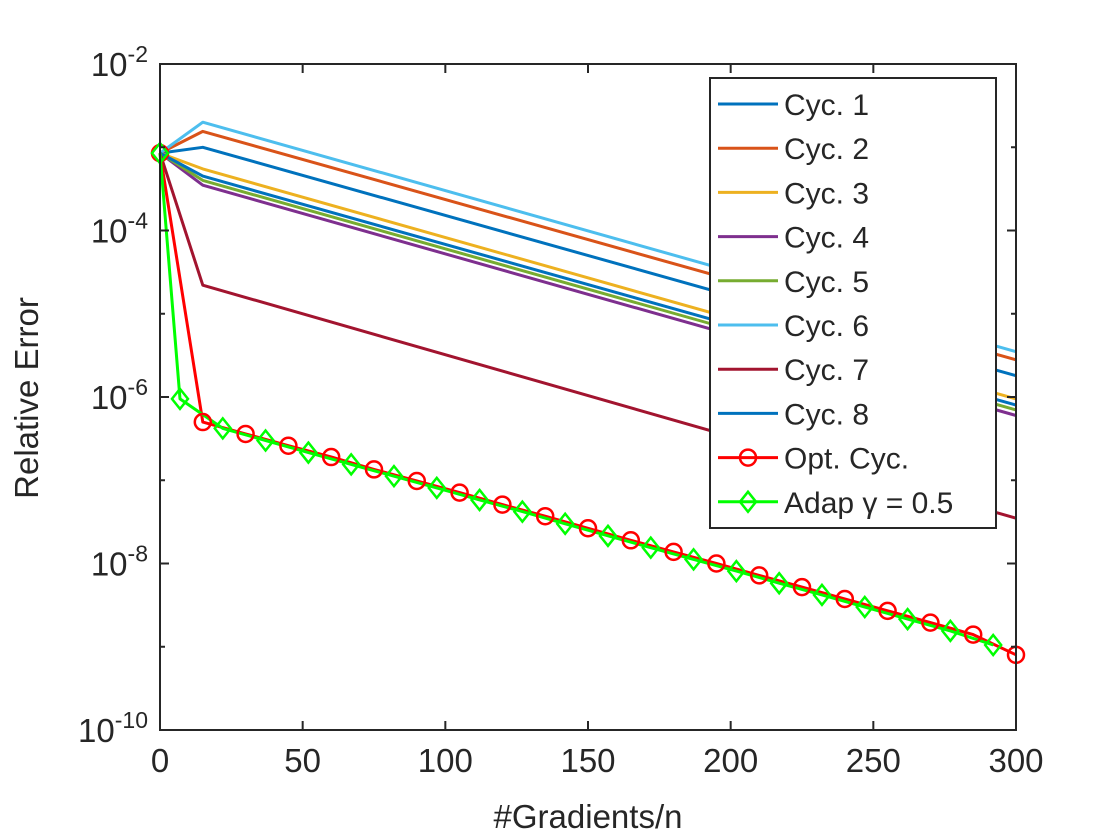 Image resolution: width=1120 pixels, height=840 pixels. What do you see at coordinates (730, 760) in the screenshot?
I see `x-tick-label-5: 200` at bounding box center [730, 760].